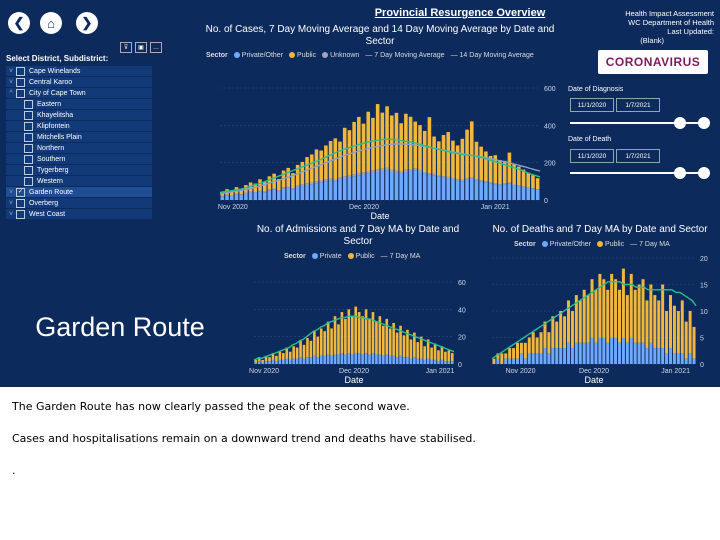 This screenshot has width=720, height=540. I want to click on slicer-item: ˅ ✓ Garden Route, so click(79, 192).